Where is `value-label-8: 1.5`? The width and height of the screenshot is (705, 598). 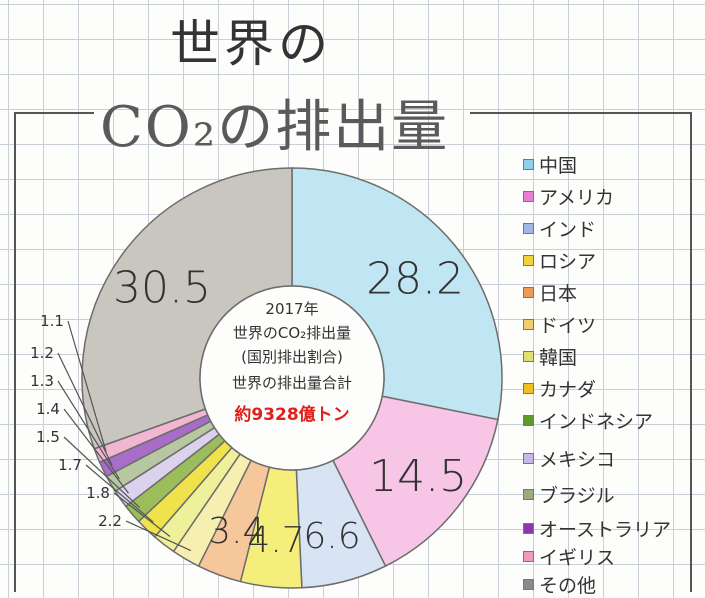
value-label-8: 1.5 is located at coordinates (48, 437).